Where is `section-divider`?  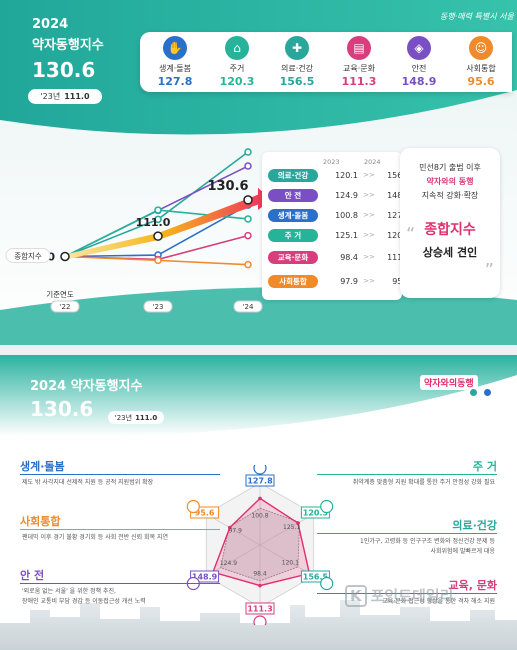
section-divider is located at coordinates (258, 350).